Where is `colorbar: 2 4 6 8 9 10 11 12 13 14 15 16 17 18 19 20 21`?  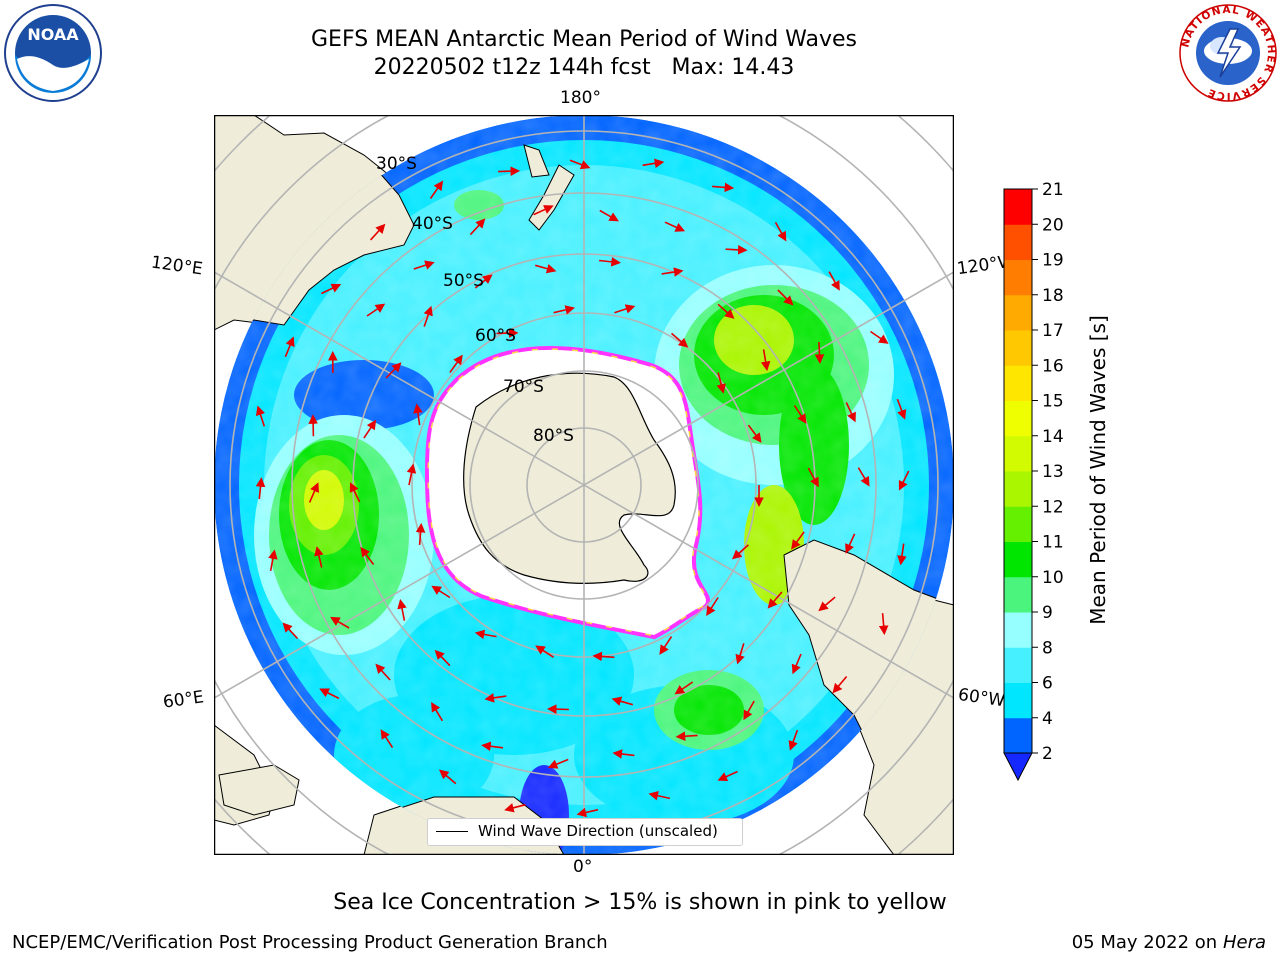
colorbar: 2 4 6 8 9 10 11 12 13 14 15 16 17 18 19 20 21 is located at coordinates (1033, 481).